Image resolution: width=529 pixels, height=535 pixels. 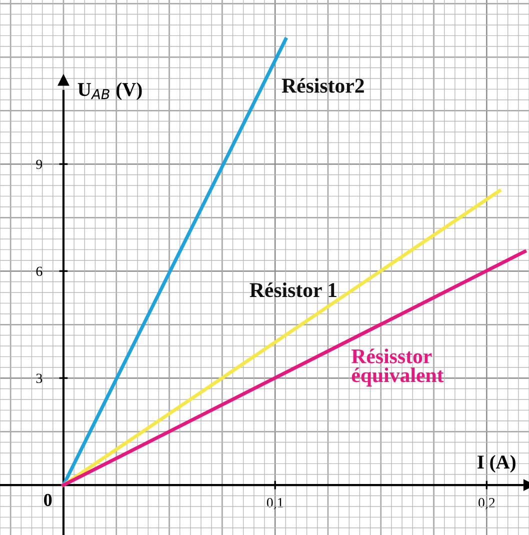 What do you see at coordinates (293, 290) in the screenshot?
I see `series-label: Résistor 1` at bounding box center [293, 290].